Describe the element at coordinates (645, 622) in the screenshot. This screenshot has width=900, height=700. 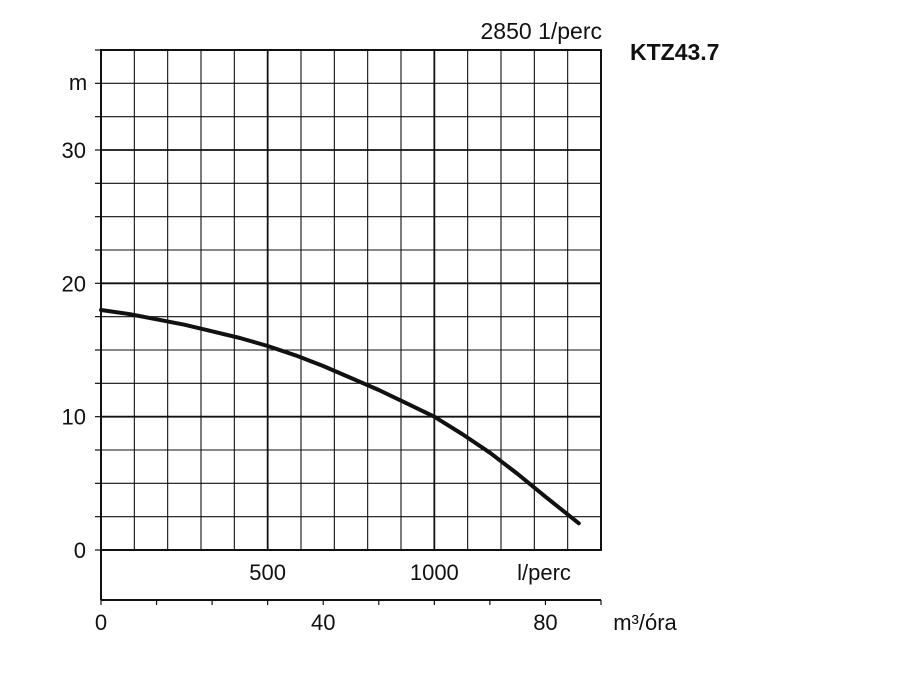
I see `x-axis-label: m³/óra` at that location.